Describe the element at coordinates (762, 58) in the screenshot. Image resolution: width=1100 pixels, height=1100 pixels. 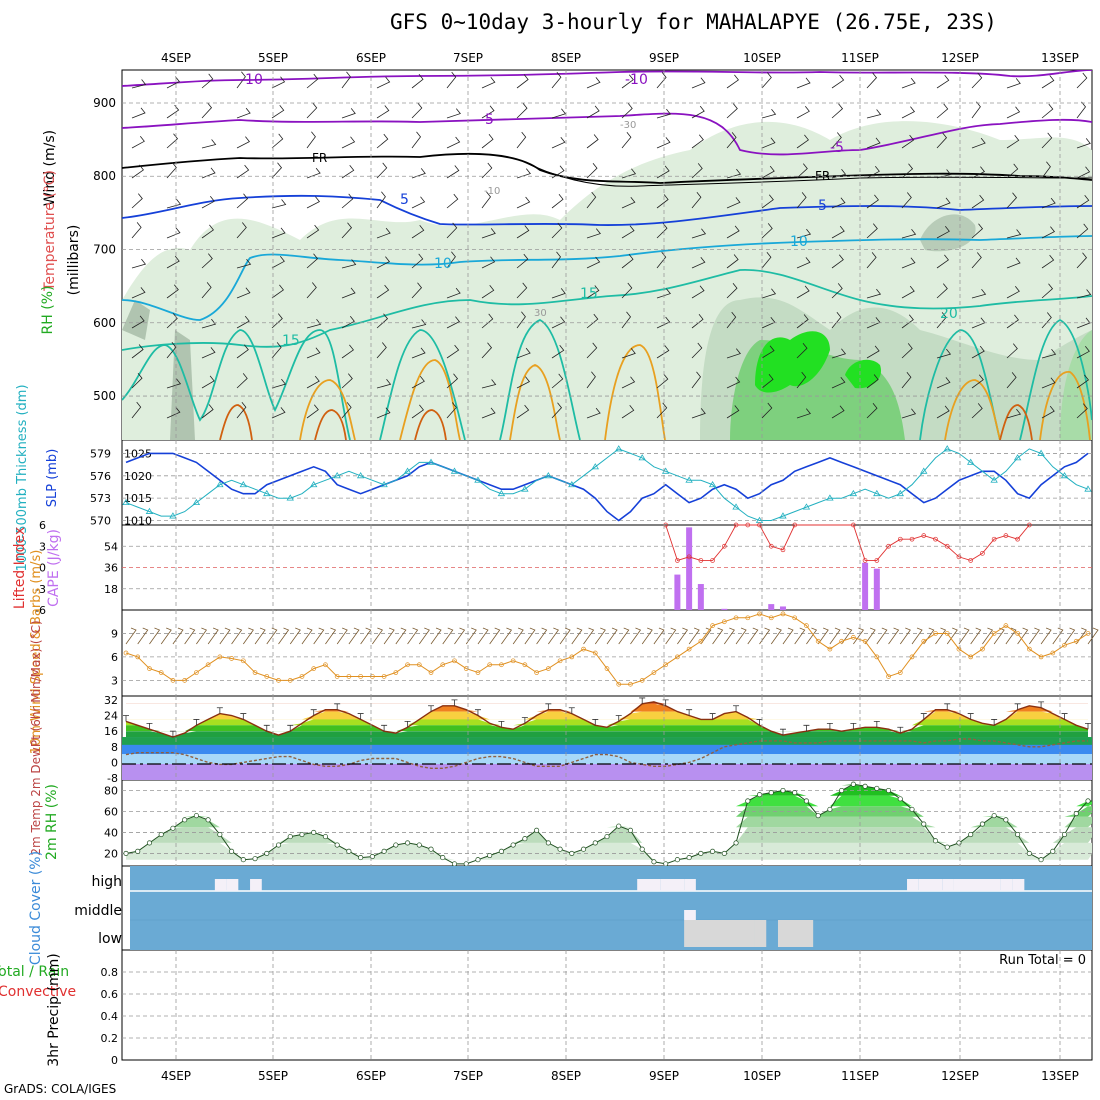
I see `date-label-top-6: 10SEP` at that location.